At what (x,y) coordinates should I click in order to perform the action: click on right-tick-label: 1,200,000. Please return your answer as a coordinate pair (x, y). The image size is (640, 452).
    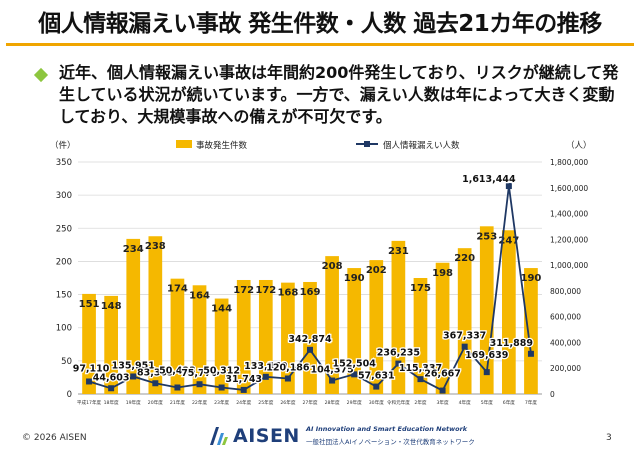
    Looking at the image, I should click on (569, 239).